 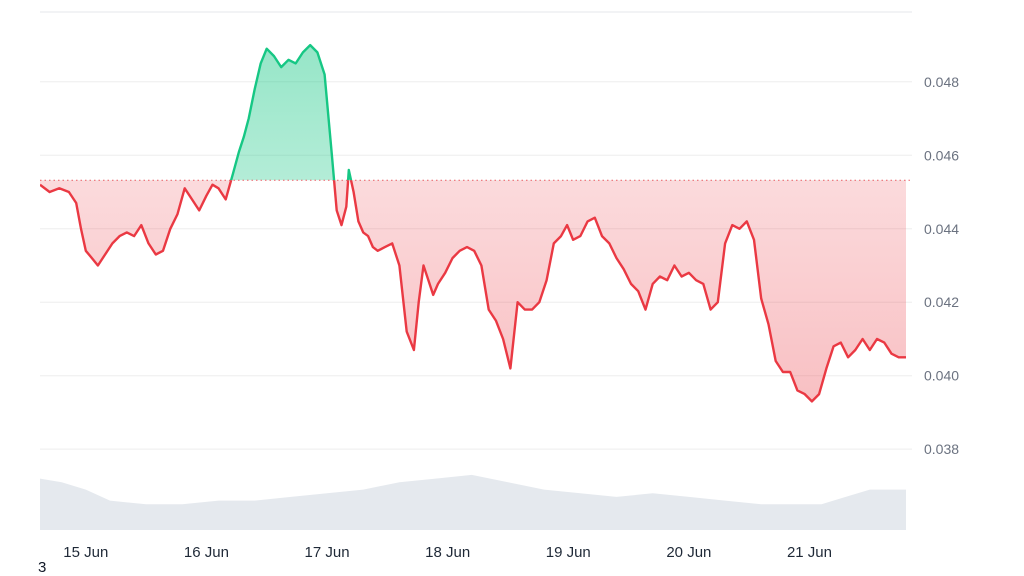 I want to click on volume-area, so click(x=473, y=502).